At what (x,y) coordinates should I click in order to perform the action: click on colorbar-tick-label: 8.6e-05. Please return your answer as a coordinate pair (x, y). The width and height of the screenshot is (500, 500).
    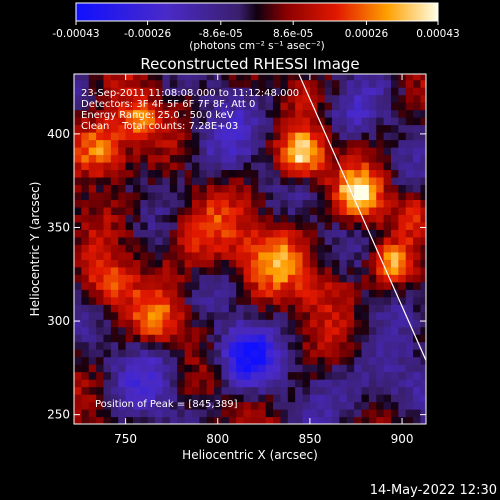
    Looking at the image, I should click on (293, 34).